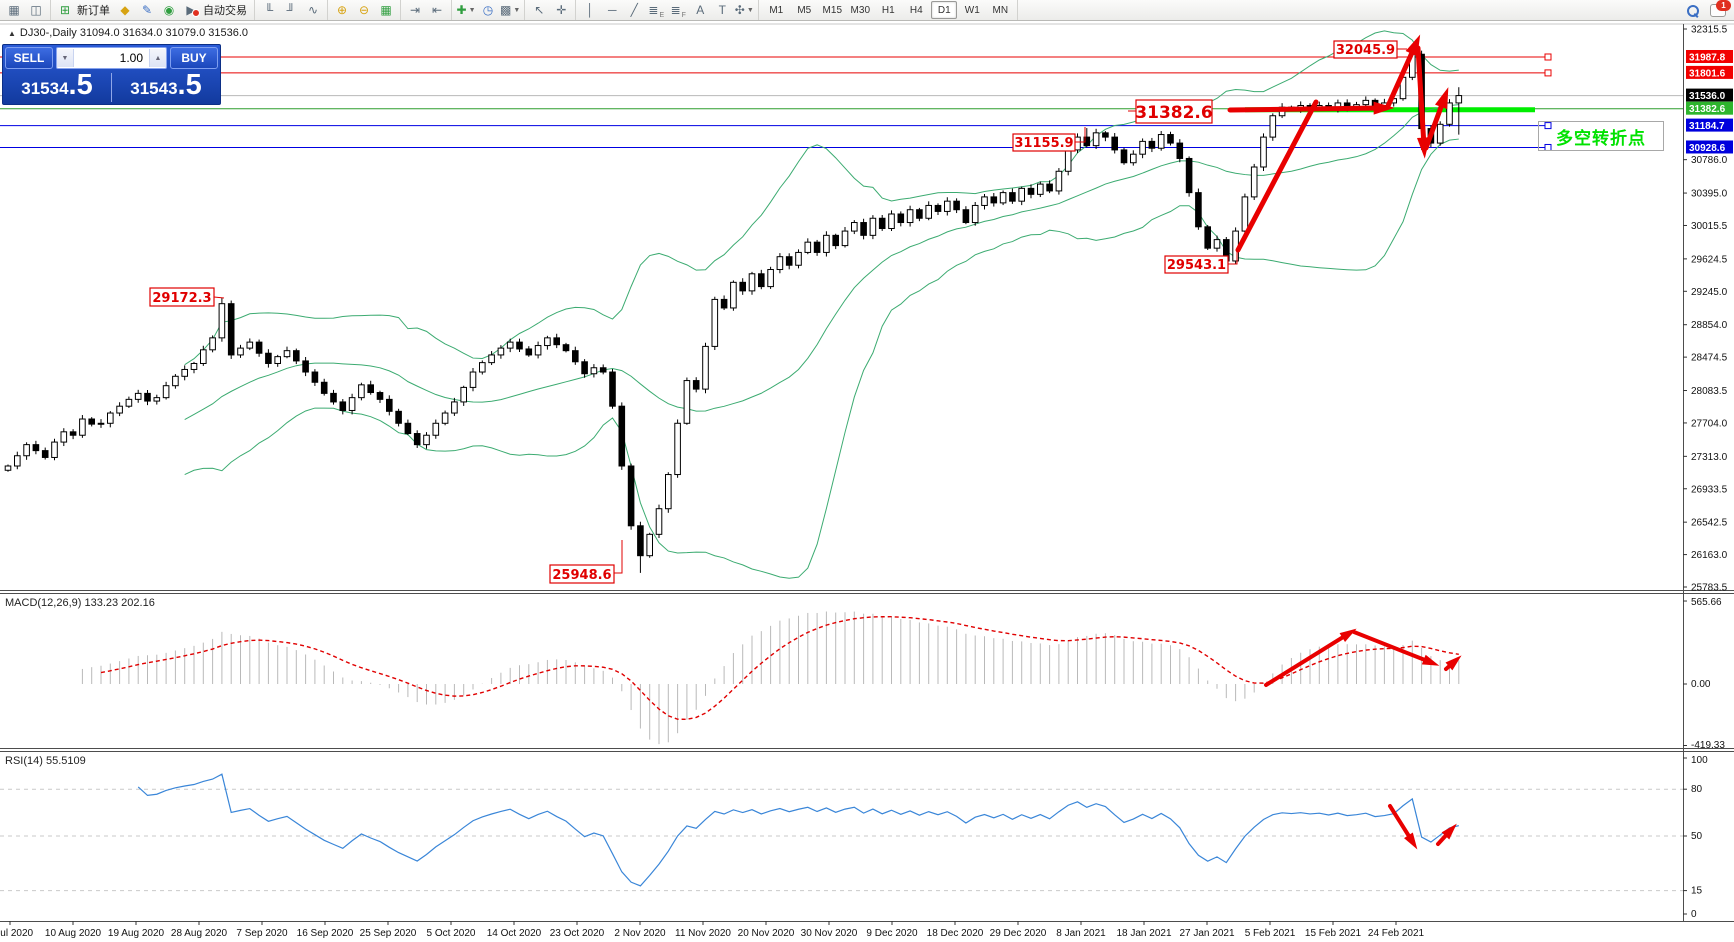 This screenshot has width=1734, height=942. What do you see at coordinates (804, 10) in the screenshot?
I see `timeframe-m5: M5` at bounding box center [804, 10].